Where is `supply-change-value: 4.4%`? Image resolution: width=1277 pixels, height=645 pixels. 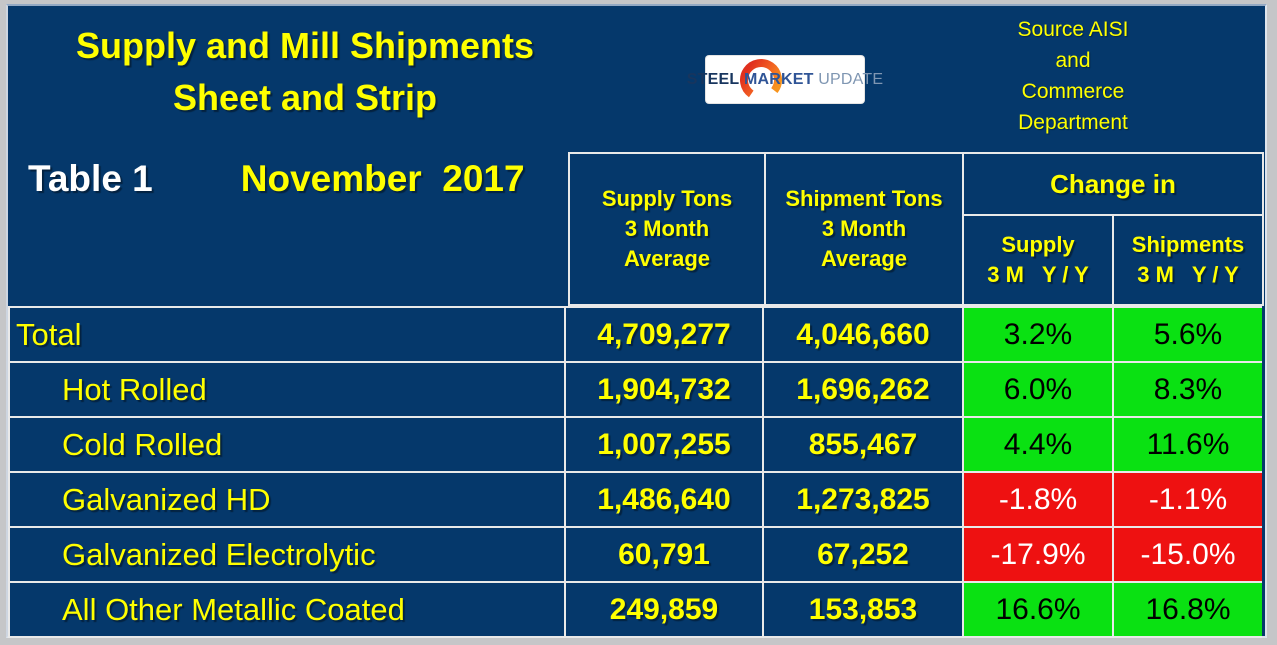 supply-change-value: 4.4% is located at coordinates (1038, 444).